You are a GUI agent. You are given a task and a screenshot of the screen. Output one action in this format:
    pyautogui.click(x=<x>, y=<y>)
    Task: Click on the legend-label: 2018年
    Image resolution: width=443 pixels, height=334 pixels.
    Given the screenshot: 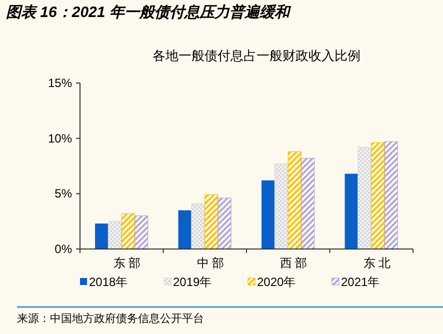 What is the action you would take?
    pyautogui.click(x=108, y=282)
    